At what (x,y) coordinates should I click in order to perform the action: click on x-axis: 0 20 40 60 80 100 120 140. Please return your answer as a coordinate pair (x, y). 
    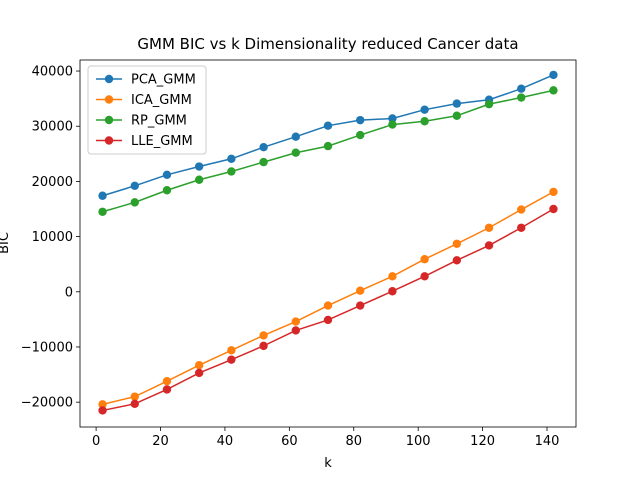
    Looking at the image, I should click on (325, 438).